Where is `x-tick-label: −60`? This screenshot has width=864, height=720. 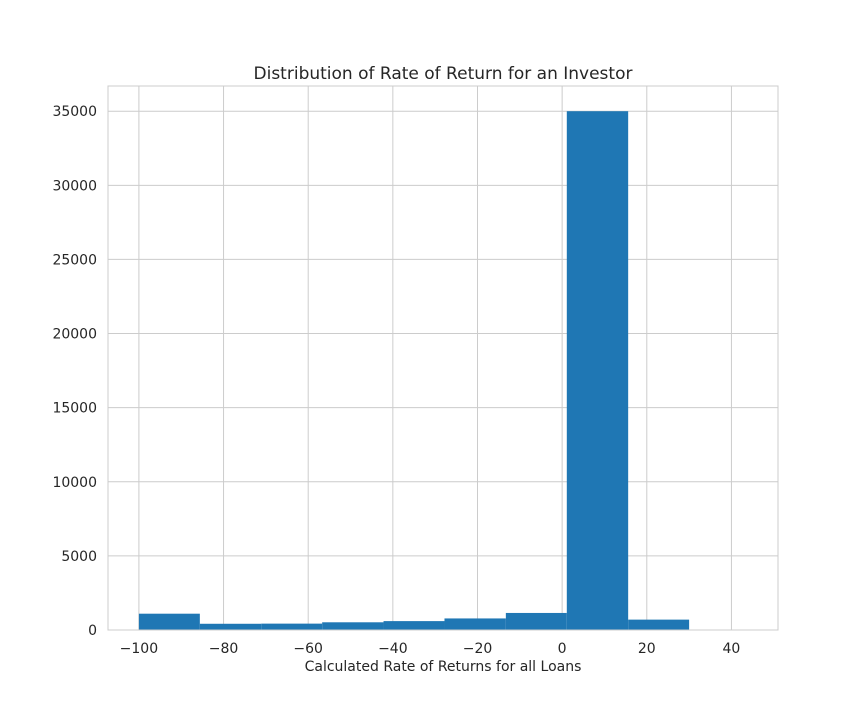
x-tick-label: −60 is located at coordinates (308, 649).